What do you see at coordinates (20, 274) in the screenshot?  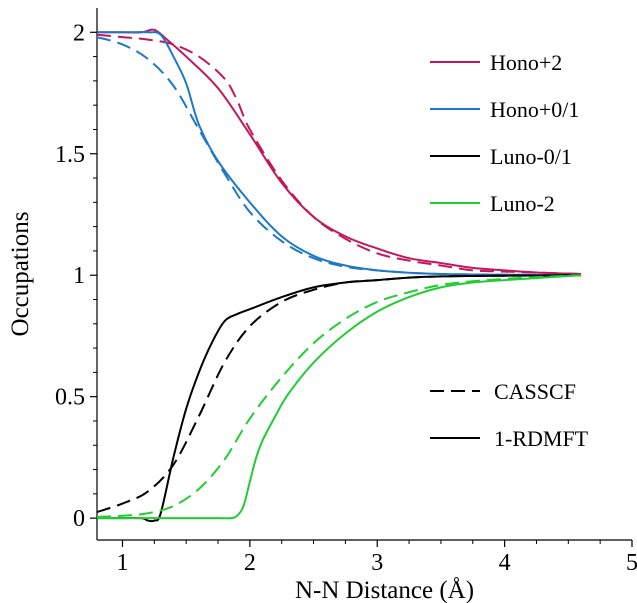 I see `y-axis-label: Occupations` at bounding box center [20, 274].